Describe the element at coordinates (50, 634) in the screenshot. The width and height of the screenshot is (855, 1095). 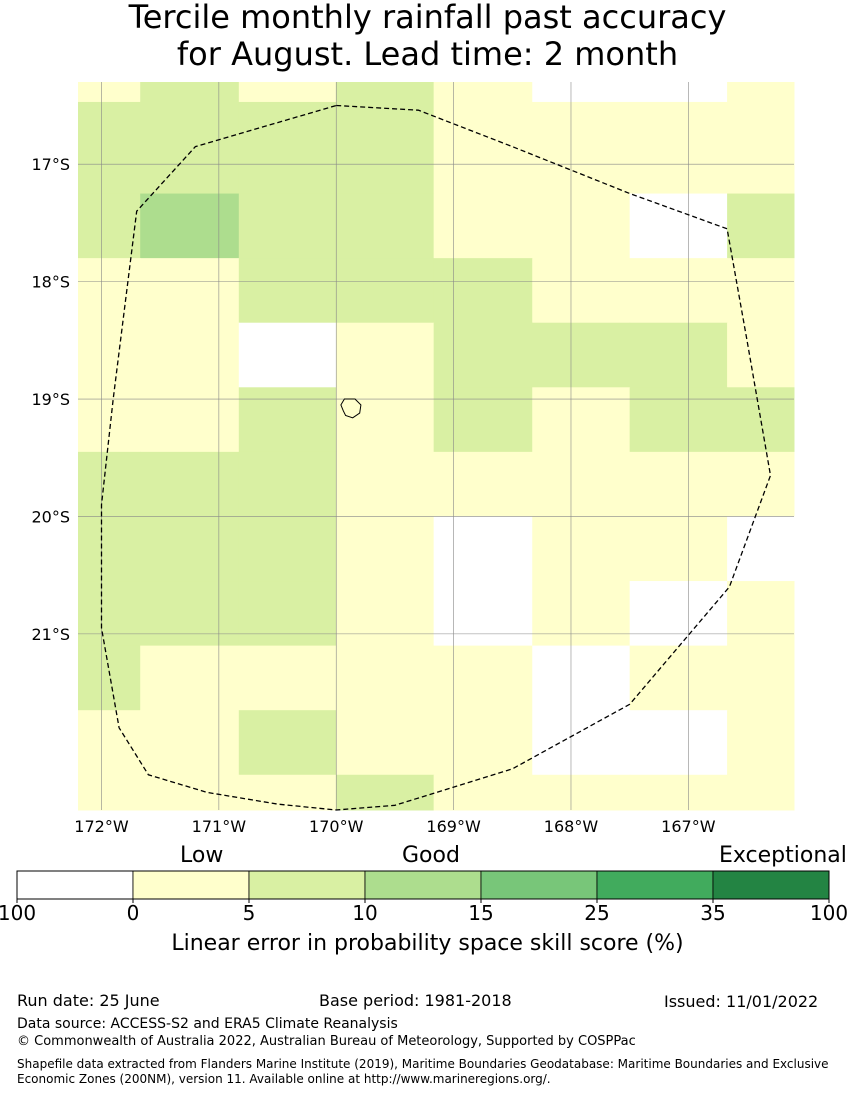
I see `latitude-label: 21°S` at that location.